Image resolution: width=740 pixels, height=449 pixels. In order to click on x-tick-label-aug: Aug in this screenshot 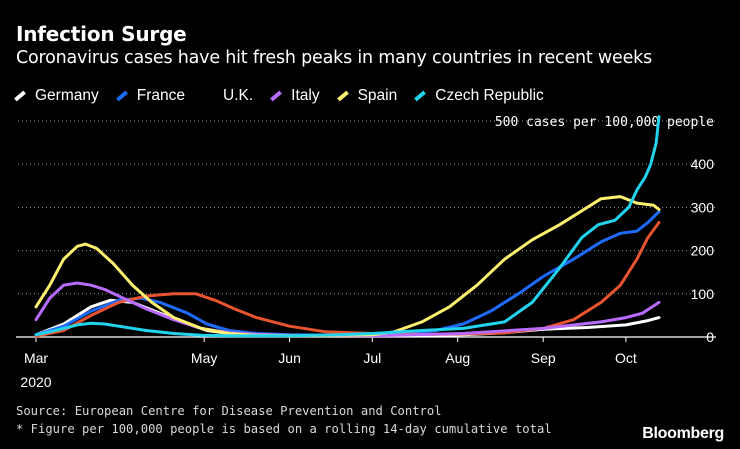, I will do `click(457, 358)`.